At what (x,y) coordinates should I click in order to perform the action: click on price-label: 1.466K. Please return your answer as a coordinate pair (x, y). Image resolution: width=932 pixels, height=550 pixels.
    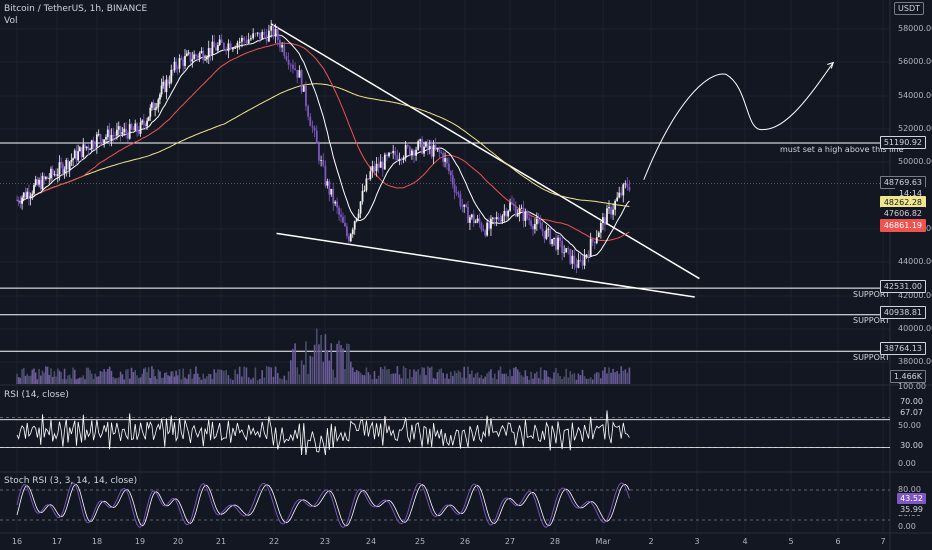
    Looking at the image, I should click on (907, 376).